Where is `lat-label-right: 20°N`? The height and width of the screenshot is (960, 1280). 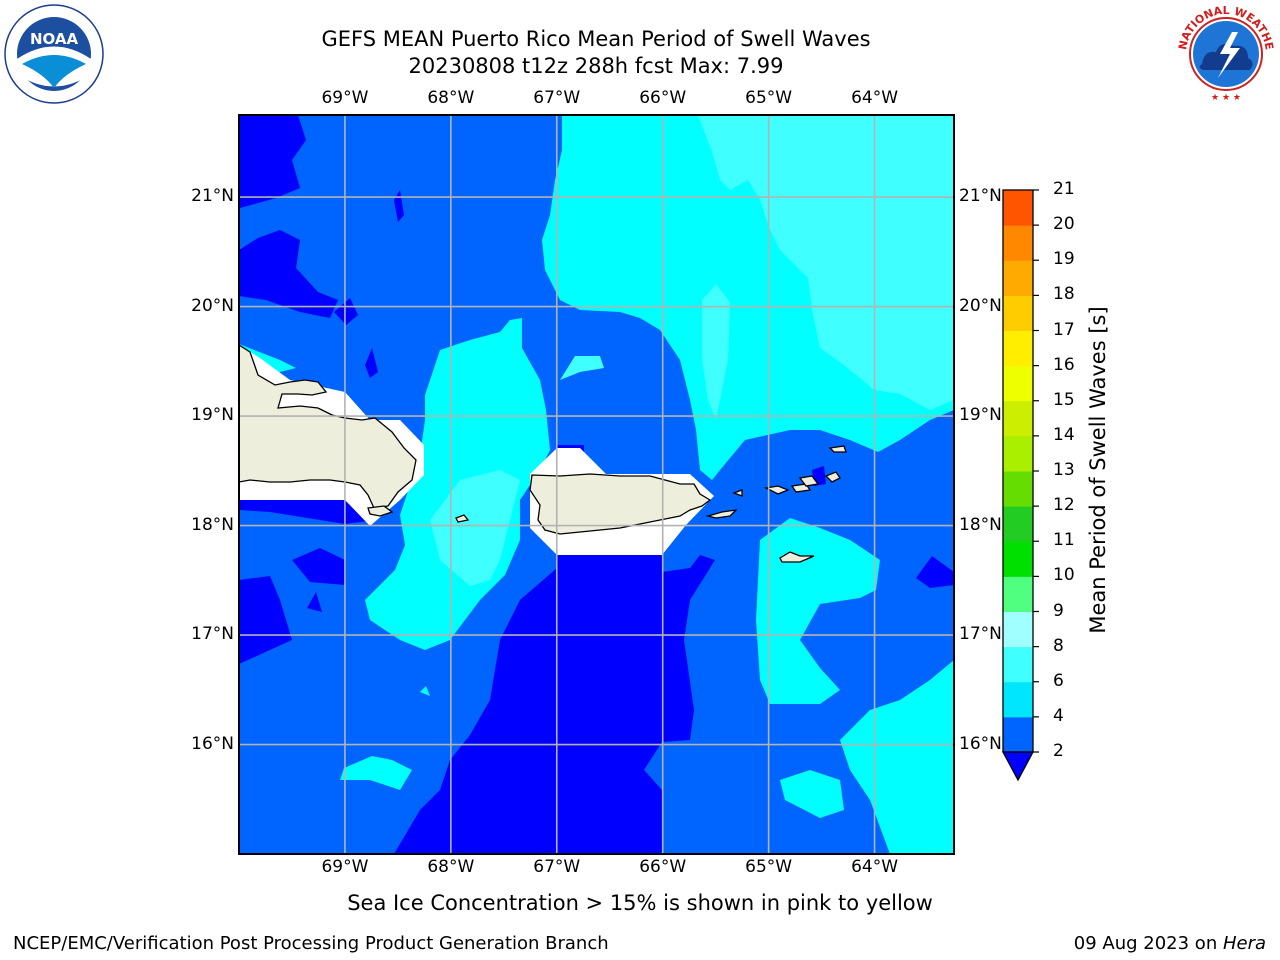
lat-label-right: 20°N is located at coordinates (980, 305).